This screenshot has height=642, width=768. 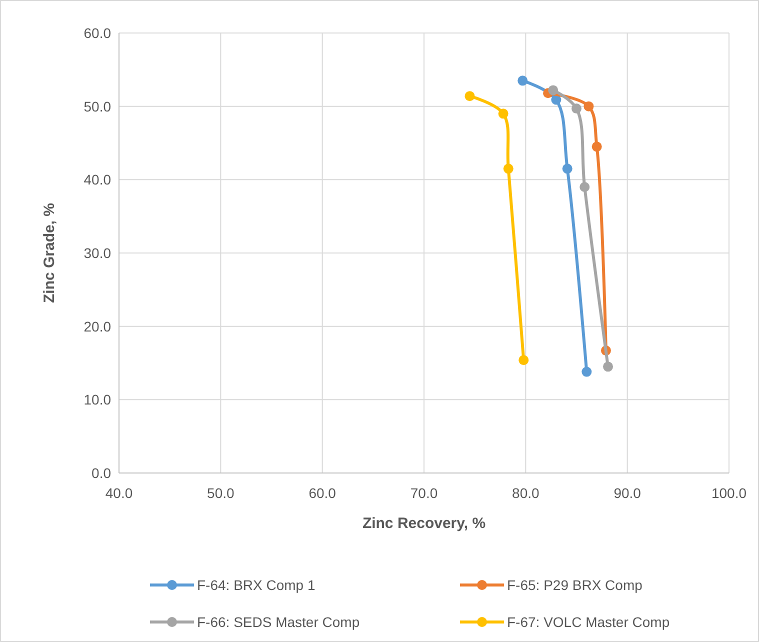 What do you see at coordinates (588, 622) in the screenshot?
I see `legend-label: F-67: VOLC Master Comp` at bounding box center [588, 622].